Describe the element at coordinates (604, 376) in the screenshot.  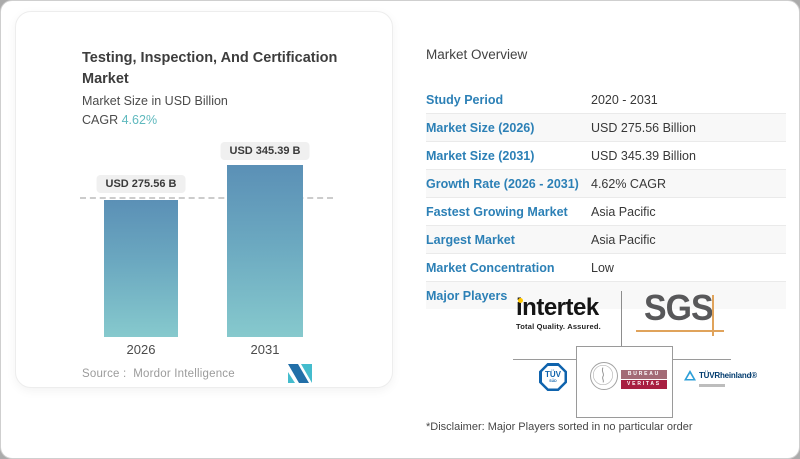
I see `bureau-veritas-emblem-icon` at that location.